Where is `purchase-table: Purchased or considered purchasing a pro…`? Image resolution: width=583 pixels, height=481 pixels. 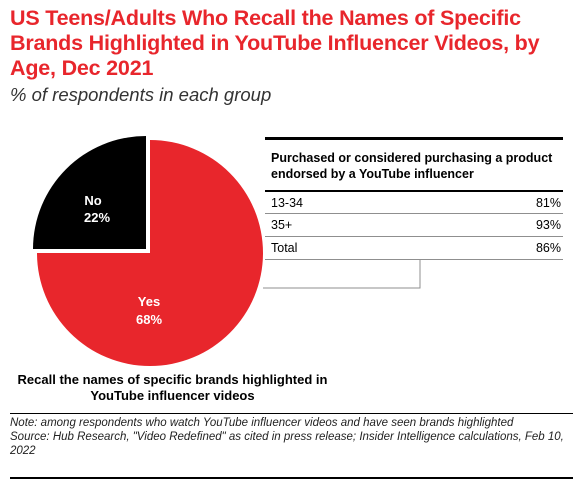 purchase-table: Purchased or considered purchasing a pro… is located at coordinates (414, 198).